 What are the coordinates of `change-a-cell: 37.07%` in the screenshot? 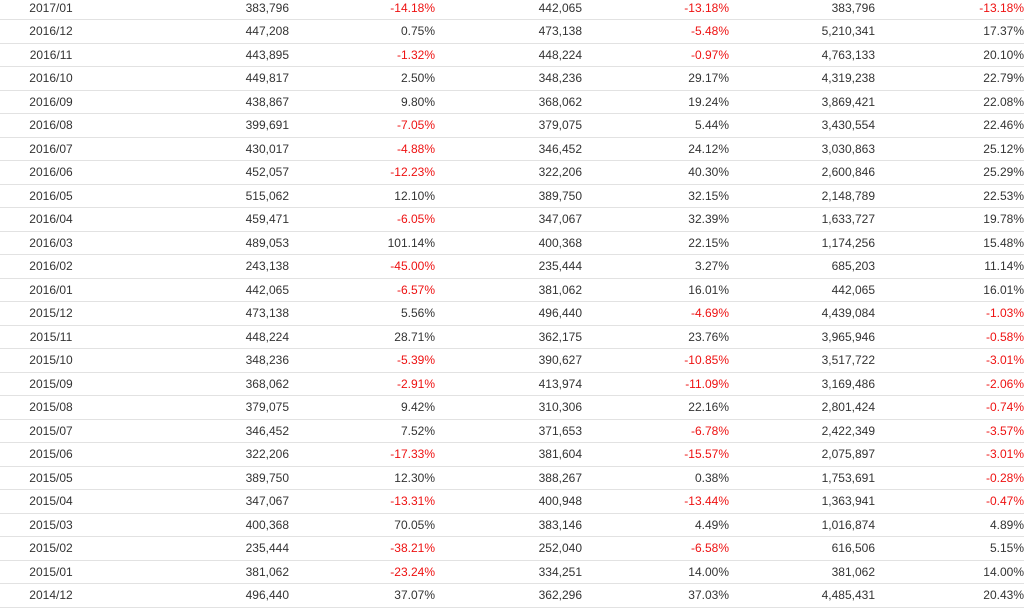 It's located at (362, 595).